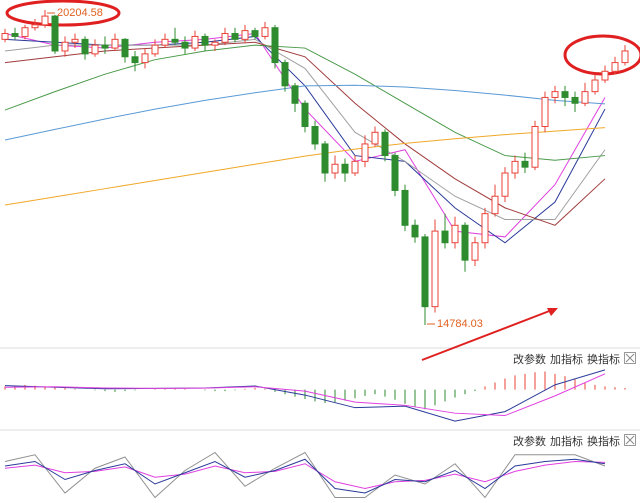 This screenshot has height=503, width=640. What do you see at coordinates (487, 335) in the screenshot?
I see `trend-arrow` at bounding box center [487, 335].